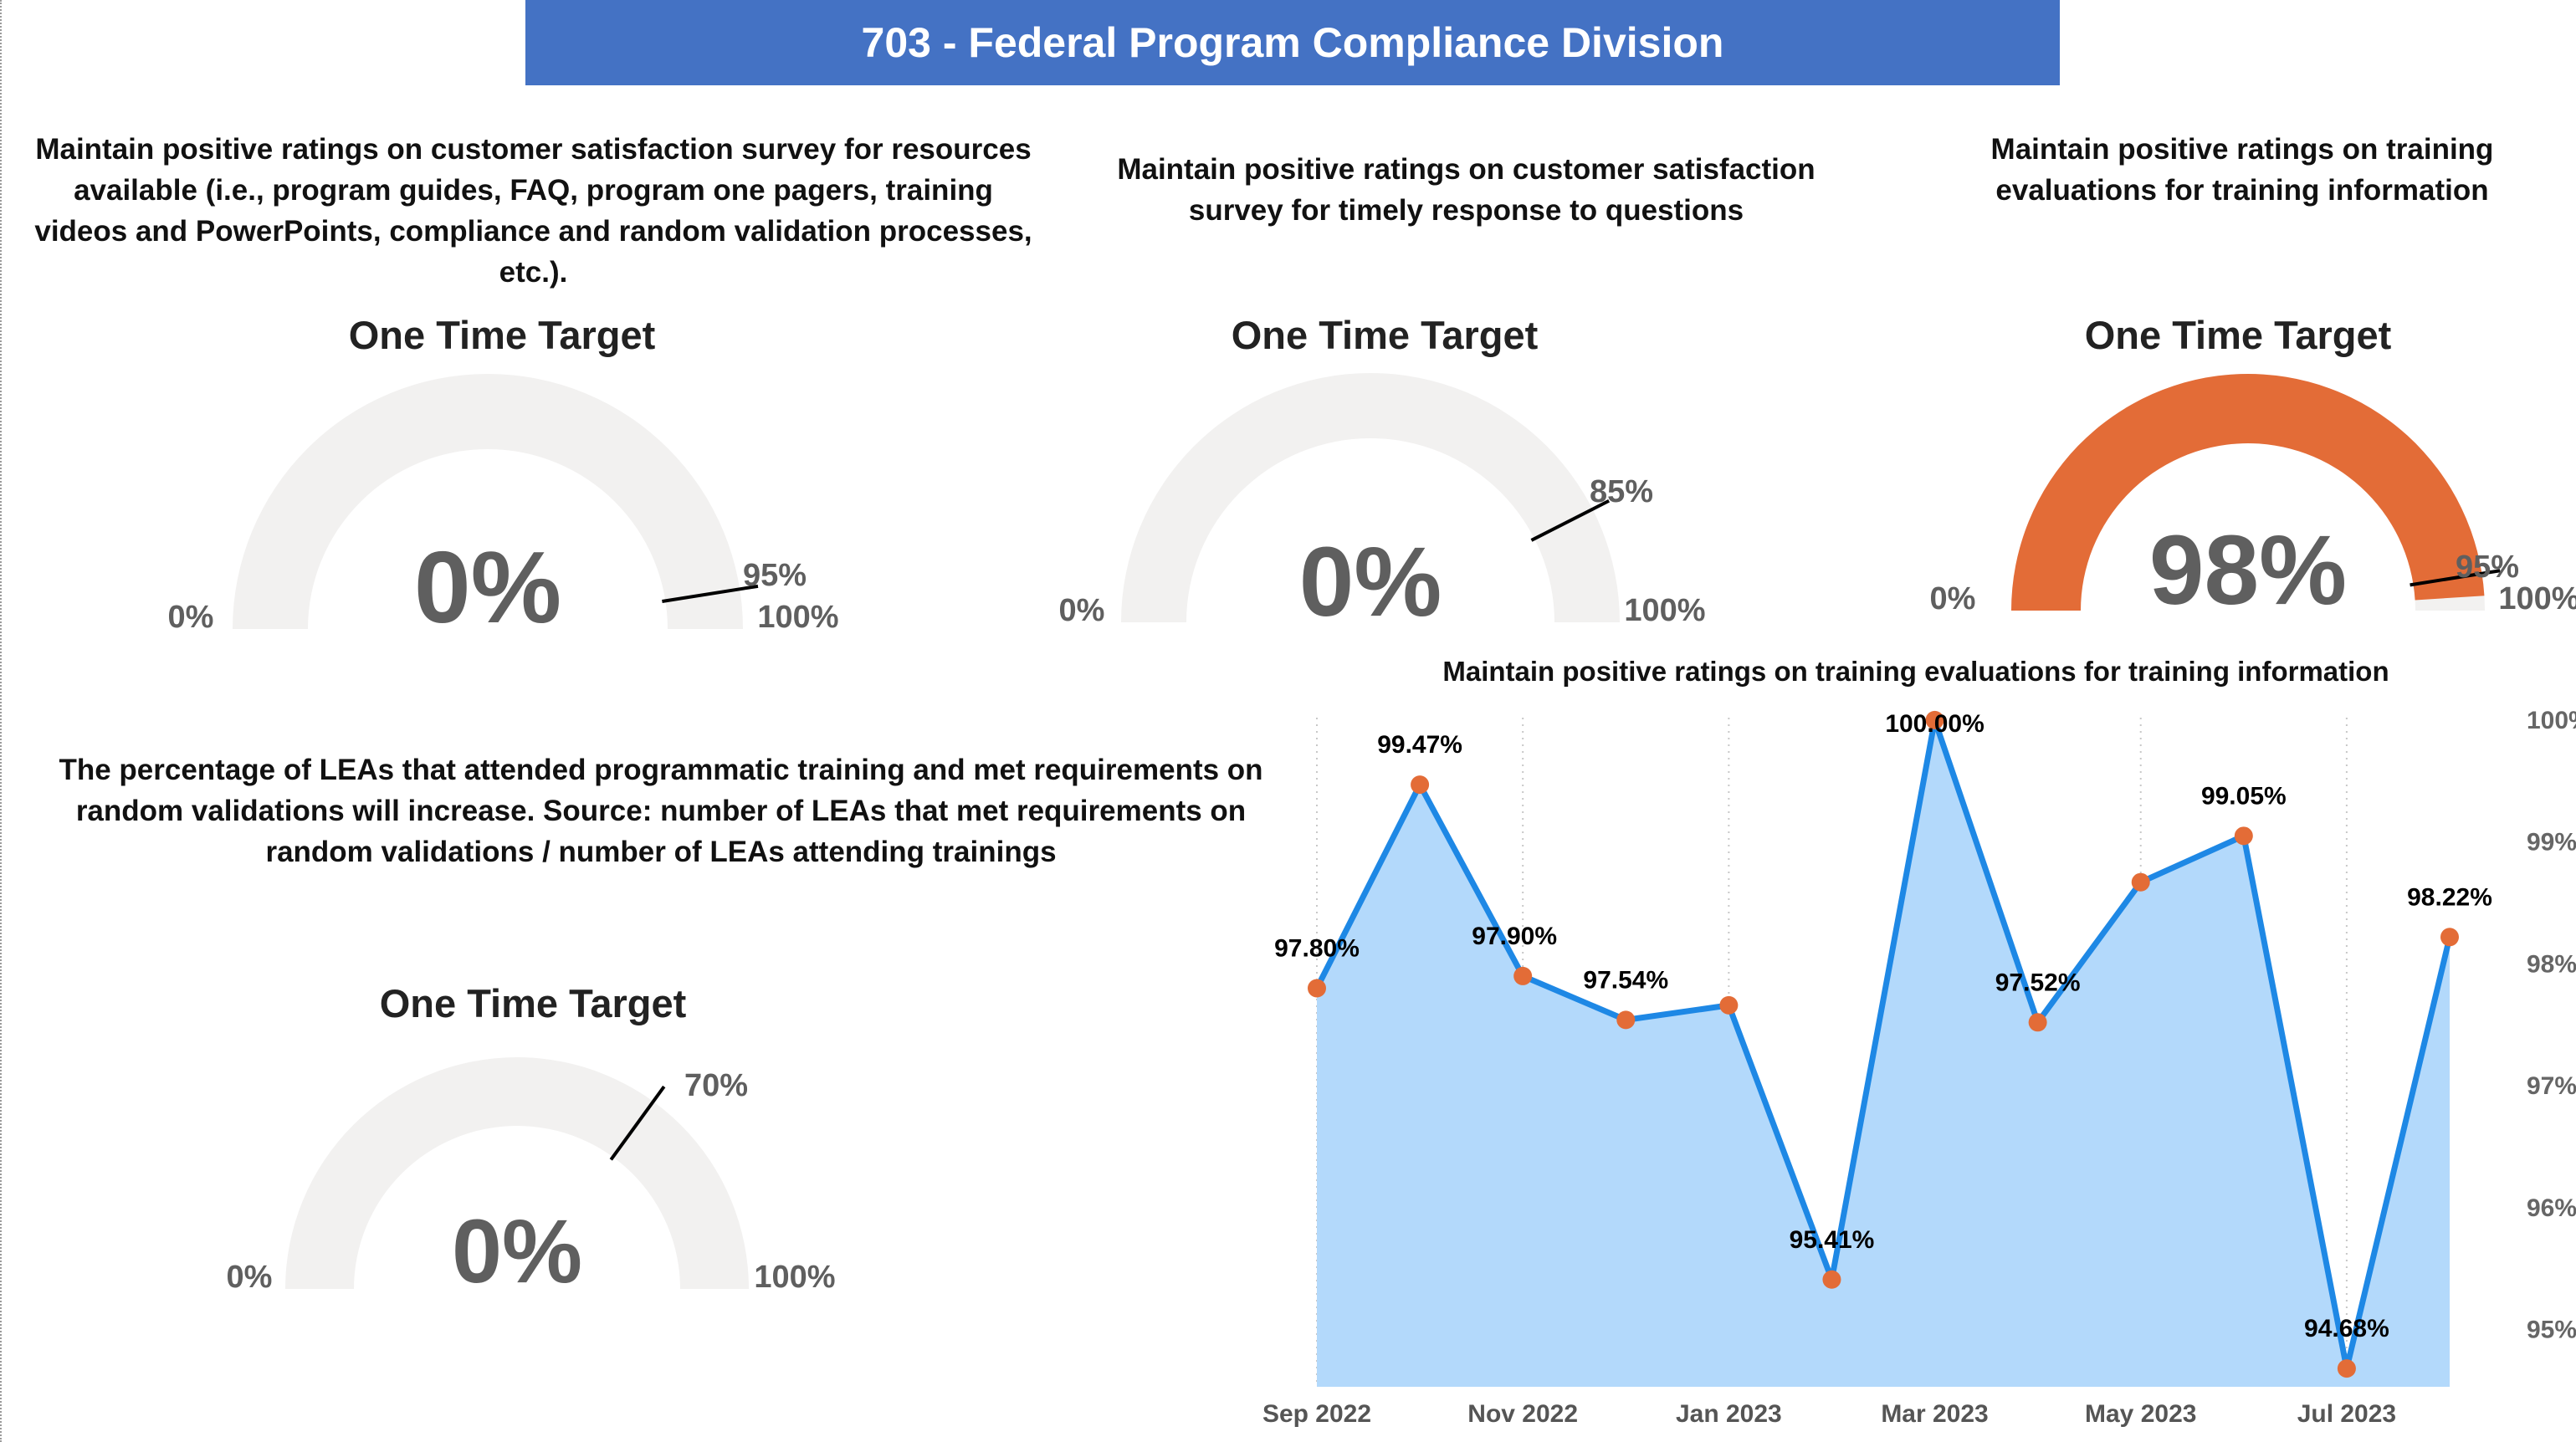 The width and height of the screenshot is (2576, 1442). Describe the element at coordinates (1626, 980) in the screenshot. I see `chart-data-label: 97.54%` at that location.